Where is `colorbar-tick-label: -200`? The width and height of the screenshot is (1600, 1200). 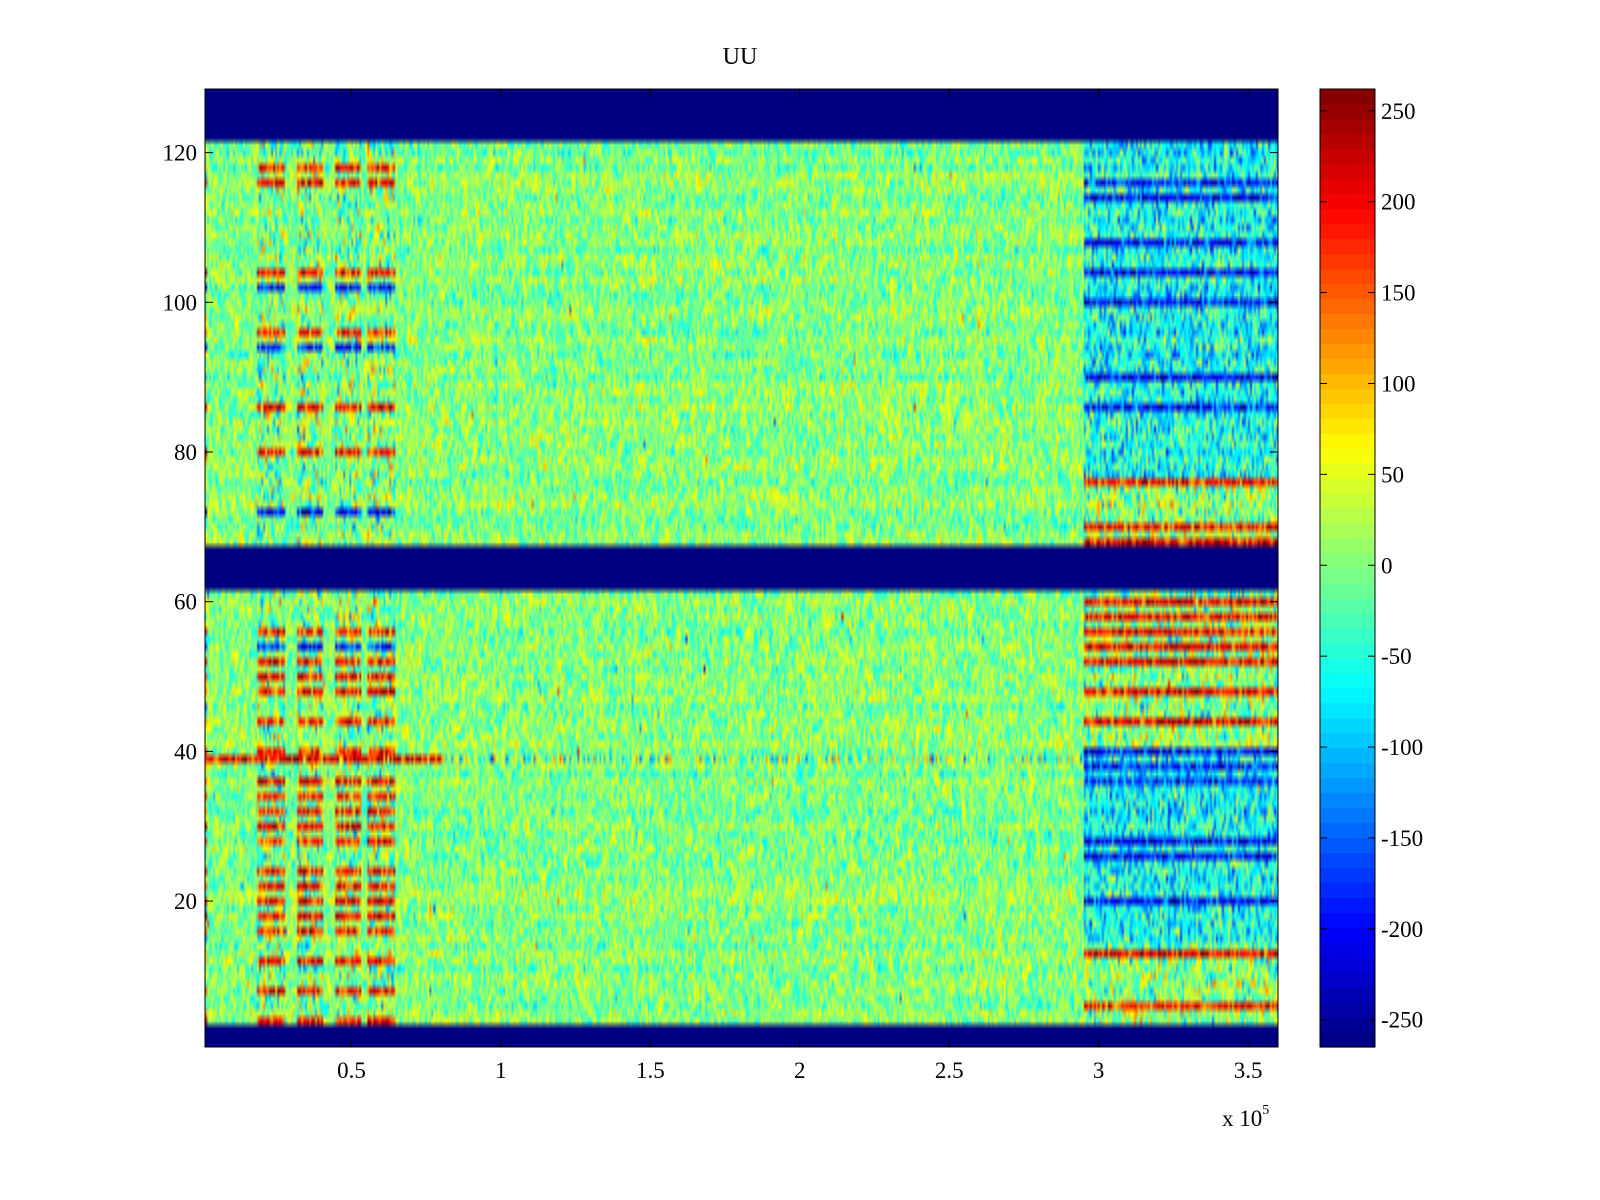
colorbar-tick-label: -200 is located at coordinates (1402, 929).